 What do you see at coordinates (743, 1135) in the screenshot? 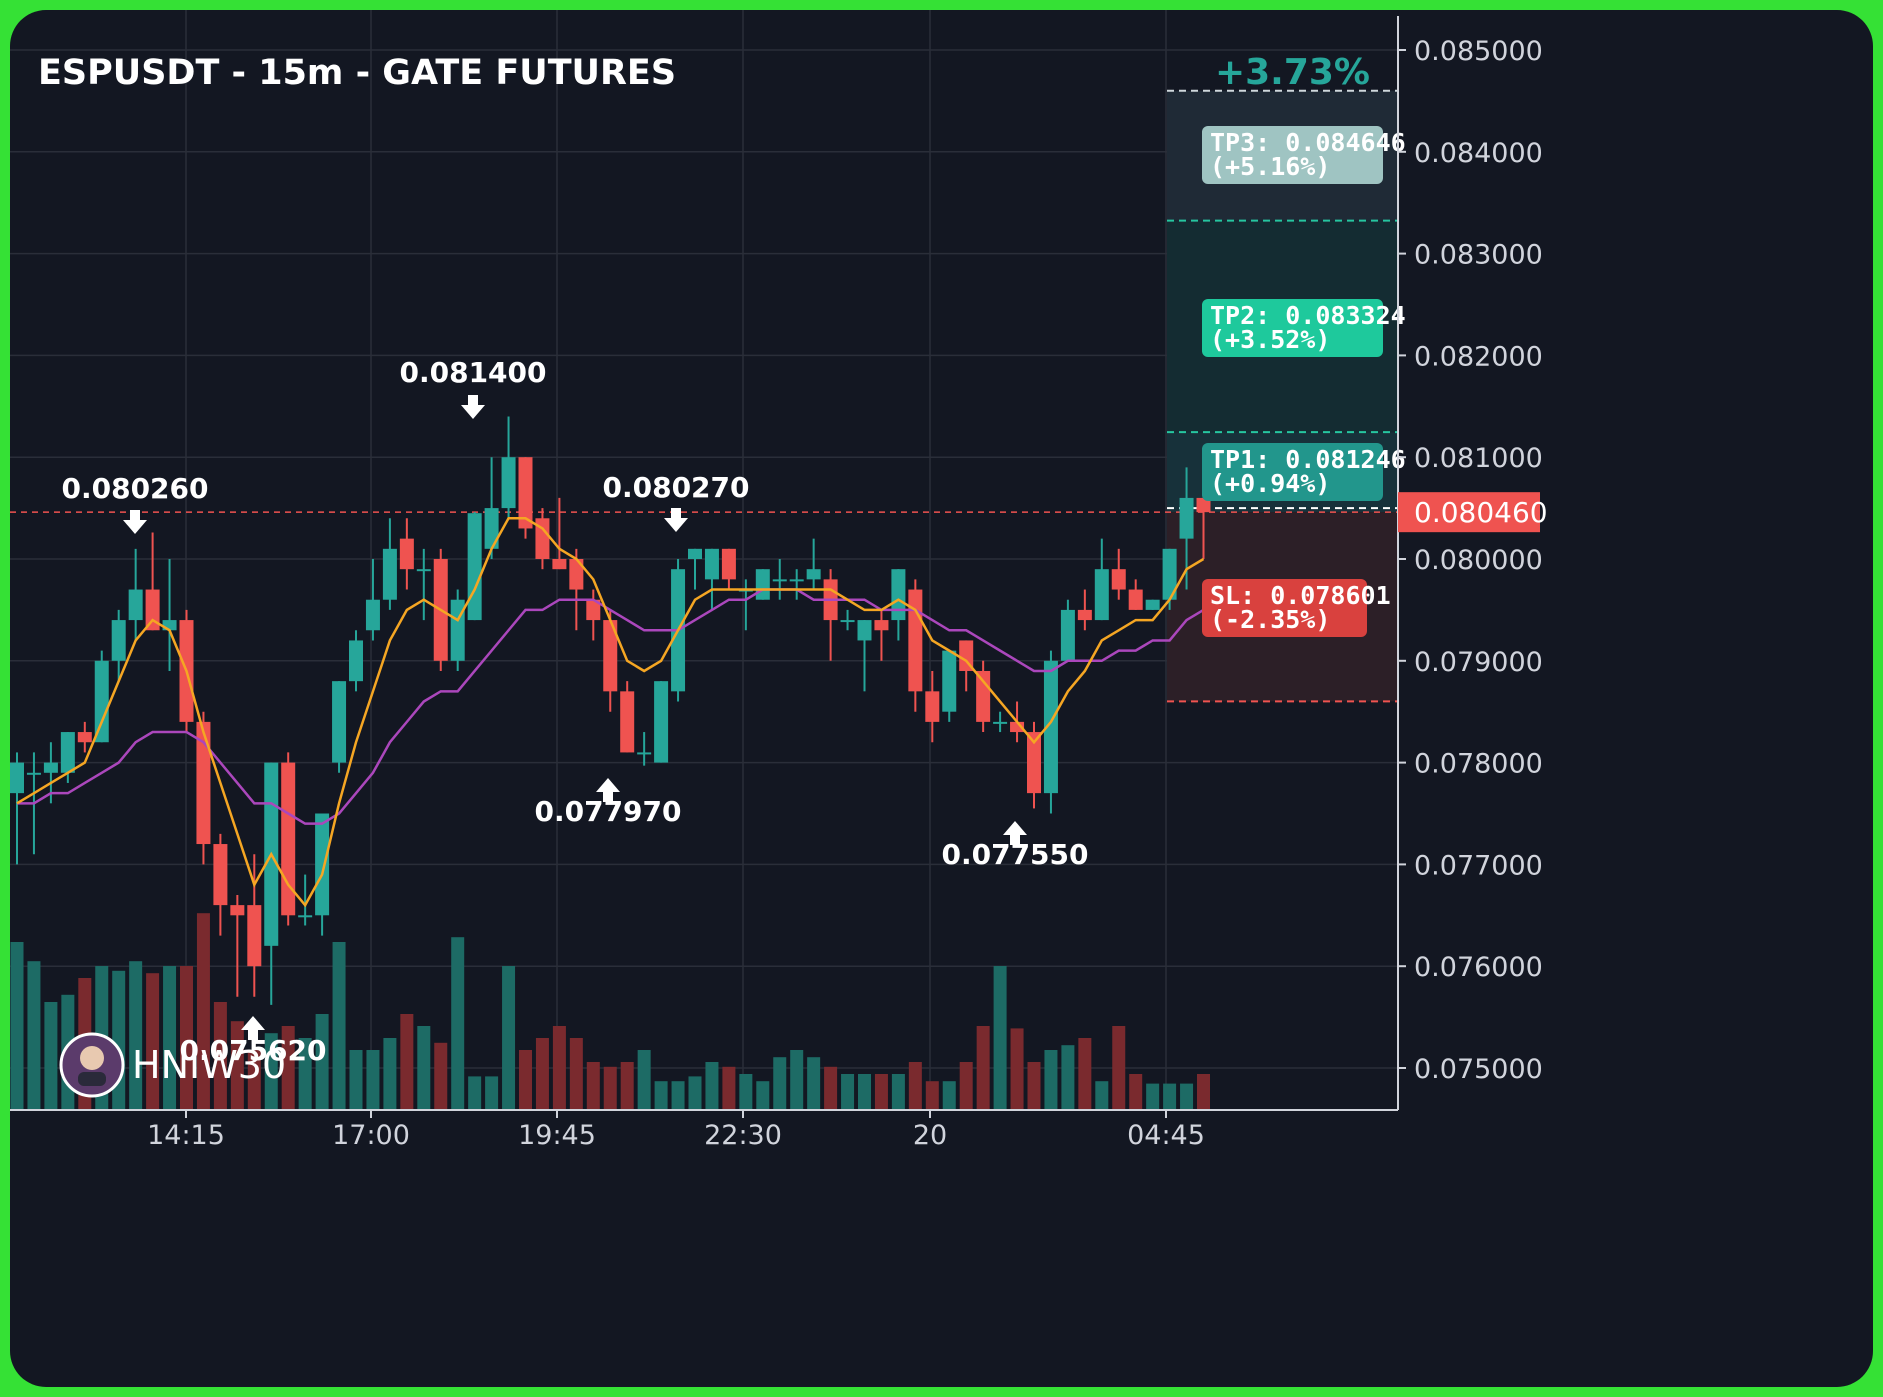
I see `x-tick-label: 22:30` at bounding box center [743, 1135].